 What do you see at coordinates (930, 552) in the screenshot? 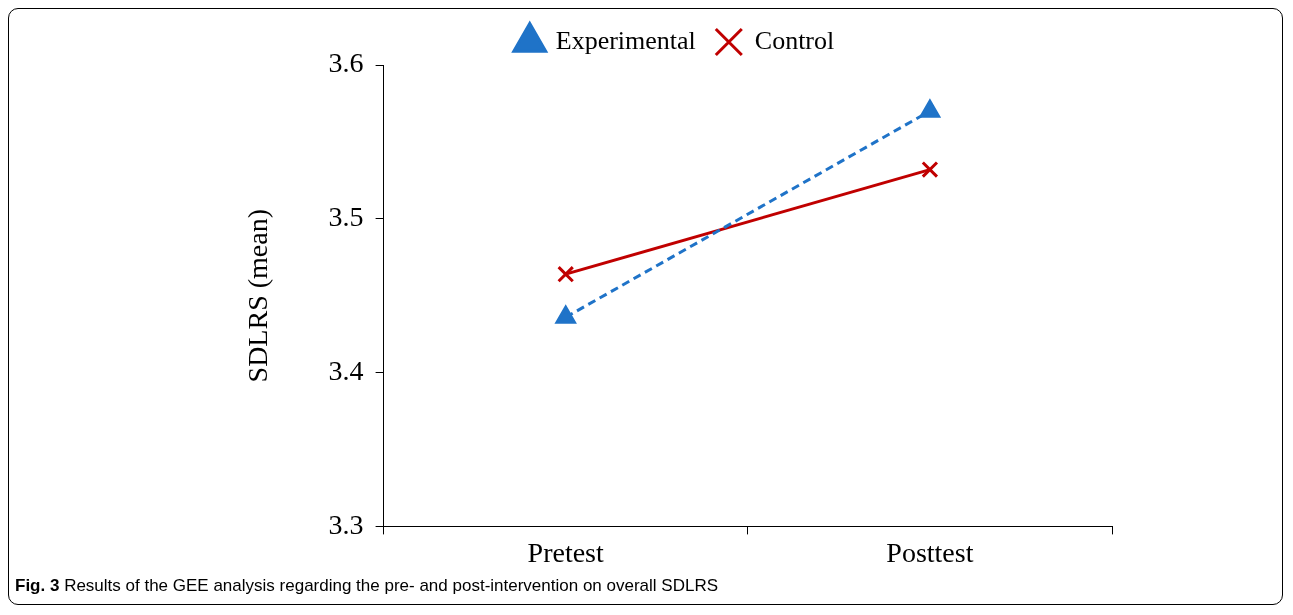
I see `x-tick-label: Posttest` at bounding box center [930, 552].